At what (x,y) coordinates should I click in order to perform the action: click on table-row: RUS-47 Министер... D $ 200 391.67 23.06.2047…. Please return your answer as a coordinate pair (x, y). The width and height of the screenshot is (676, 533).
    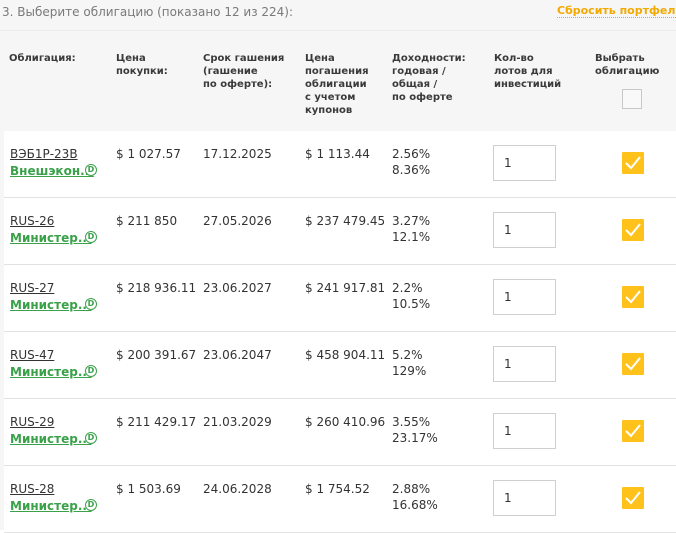
    Looking at the image, I should click on (340, 365).